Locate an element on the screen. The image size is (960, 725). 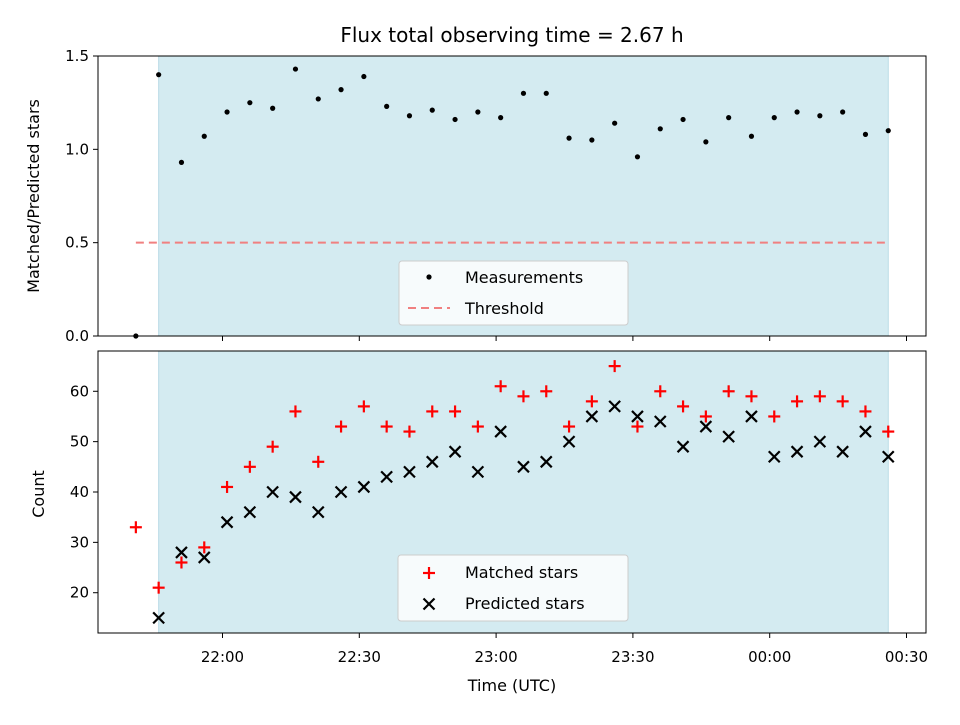
predicted-legend-glyph is located at coordinates (429, 604).